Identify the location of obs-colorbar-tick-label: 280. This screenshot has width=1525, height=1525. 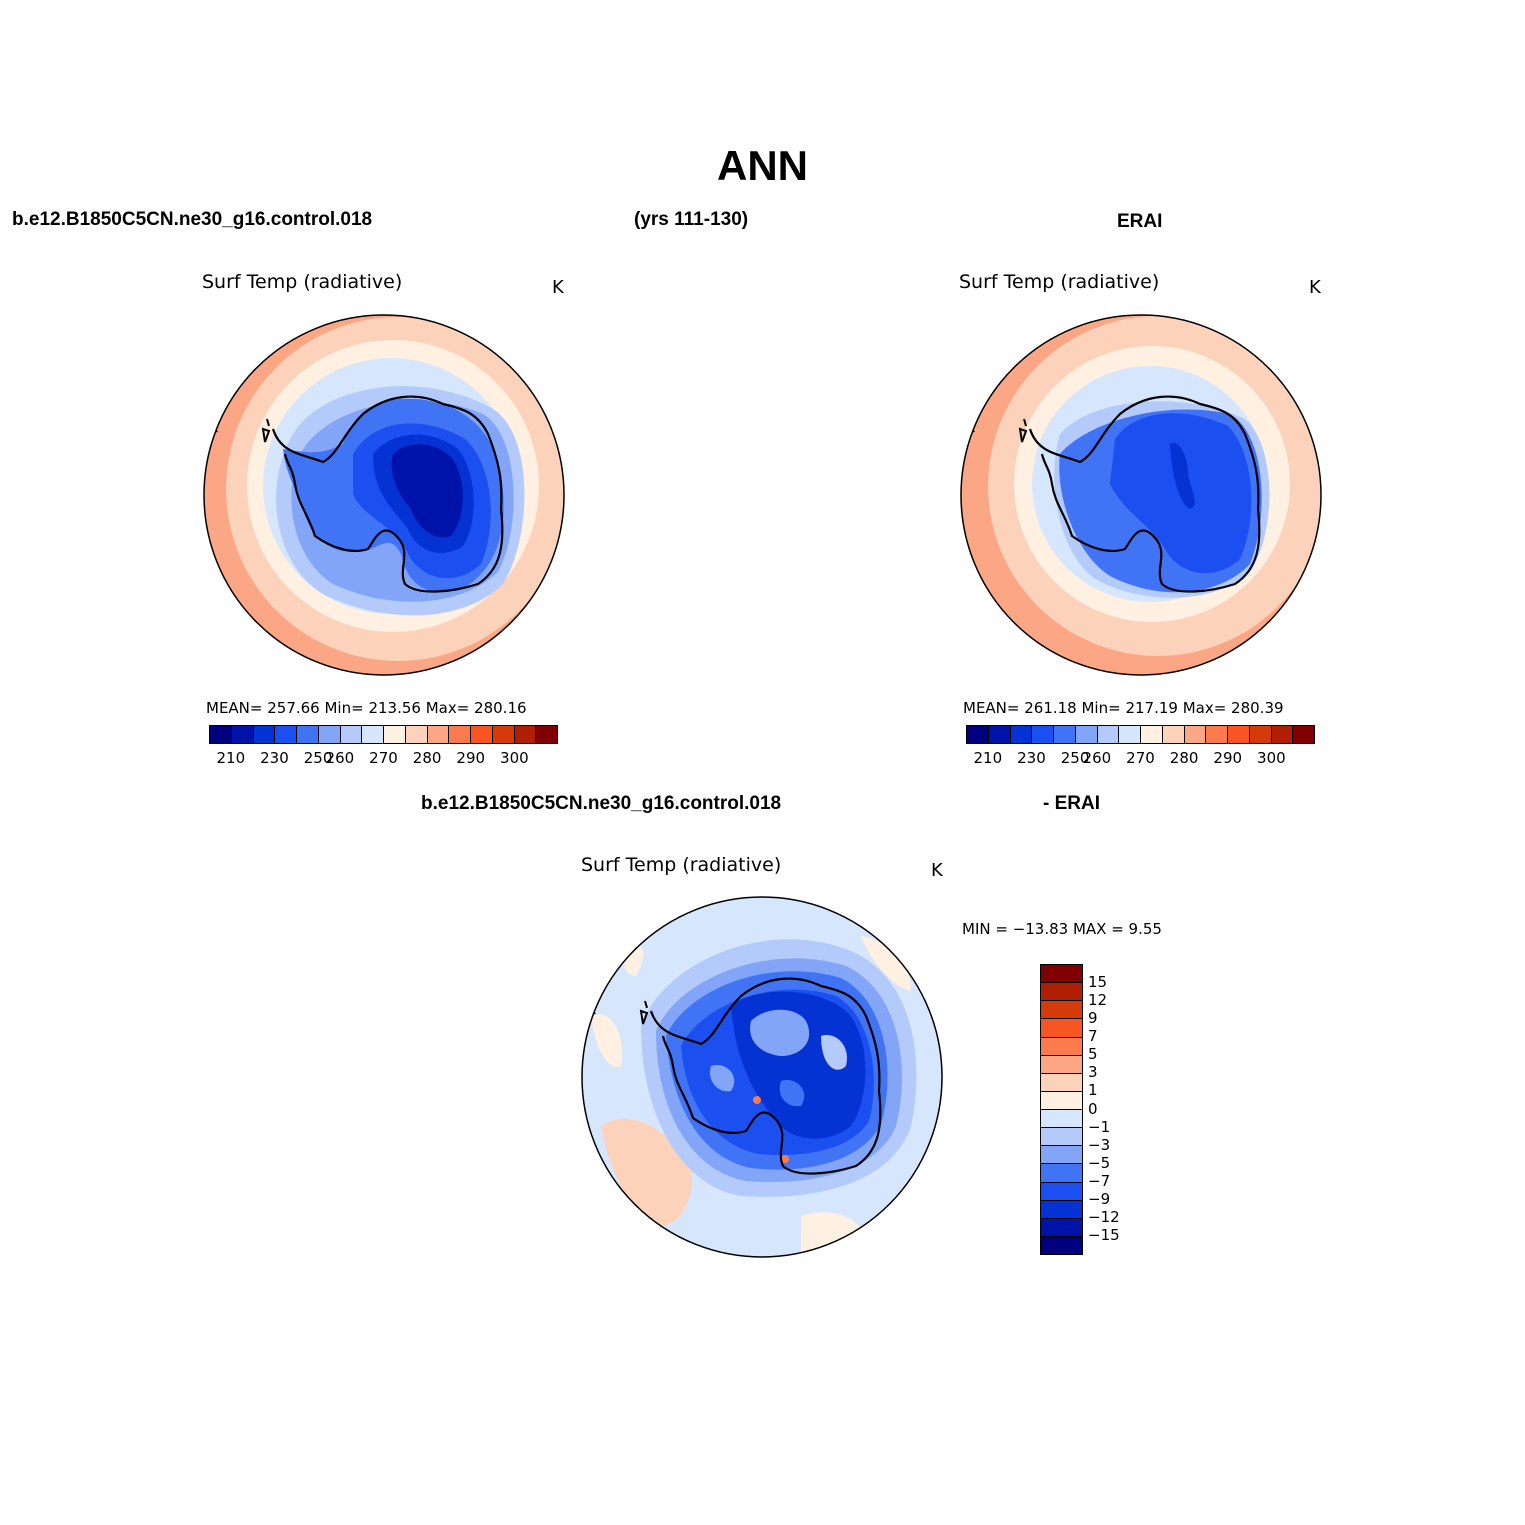
(1184, 758).